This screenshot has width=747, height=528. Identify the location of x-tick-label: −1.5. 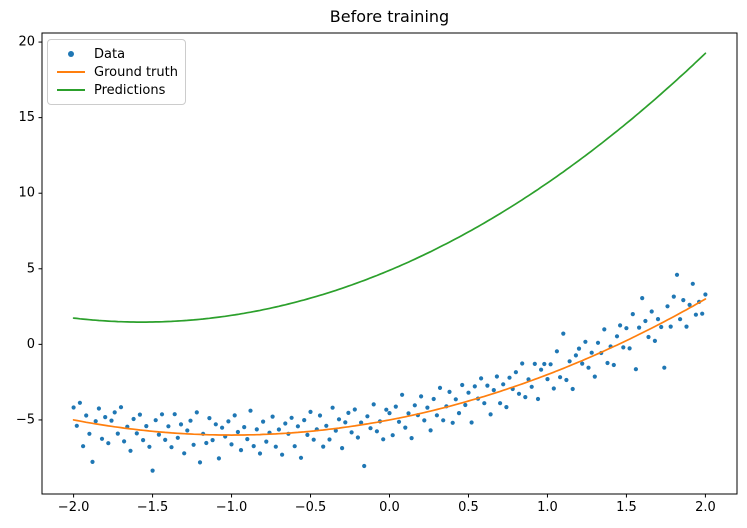
(153, 507).